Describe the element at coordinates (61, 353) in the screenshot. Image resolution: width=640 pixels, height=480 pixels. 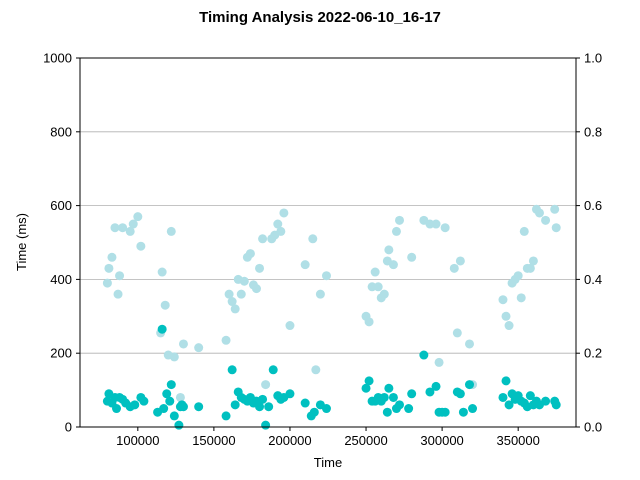
I see `y-tick-label-1: 200` at that location.